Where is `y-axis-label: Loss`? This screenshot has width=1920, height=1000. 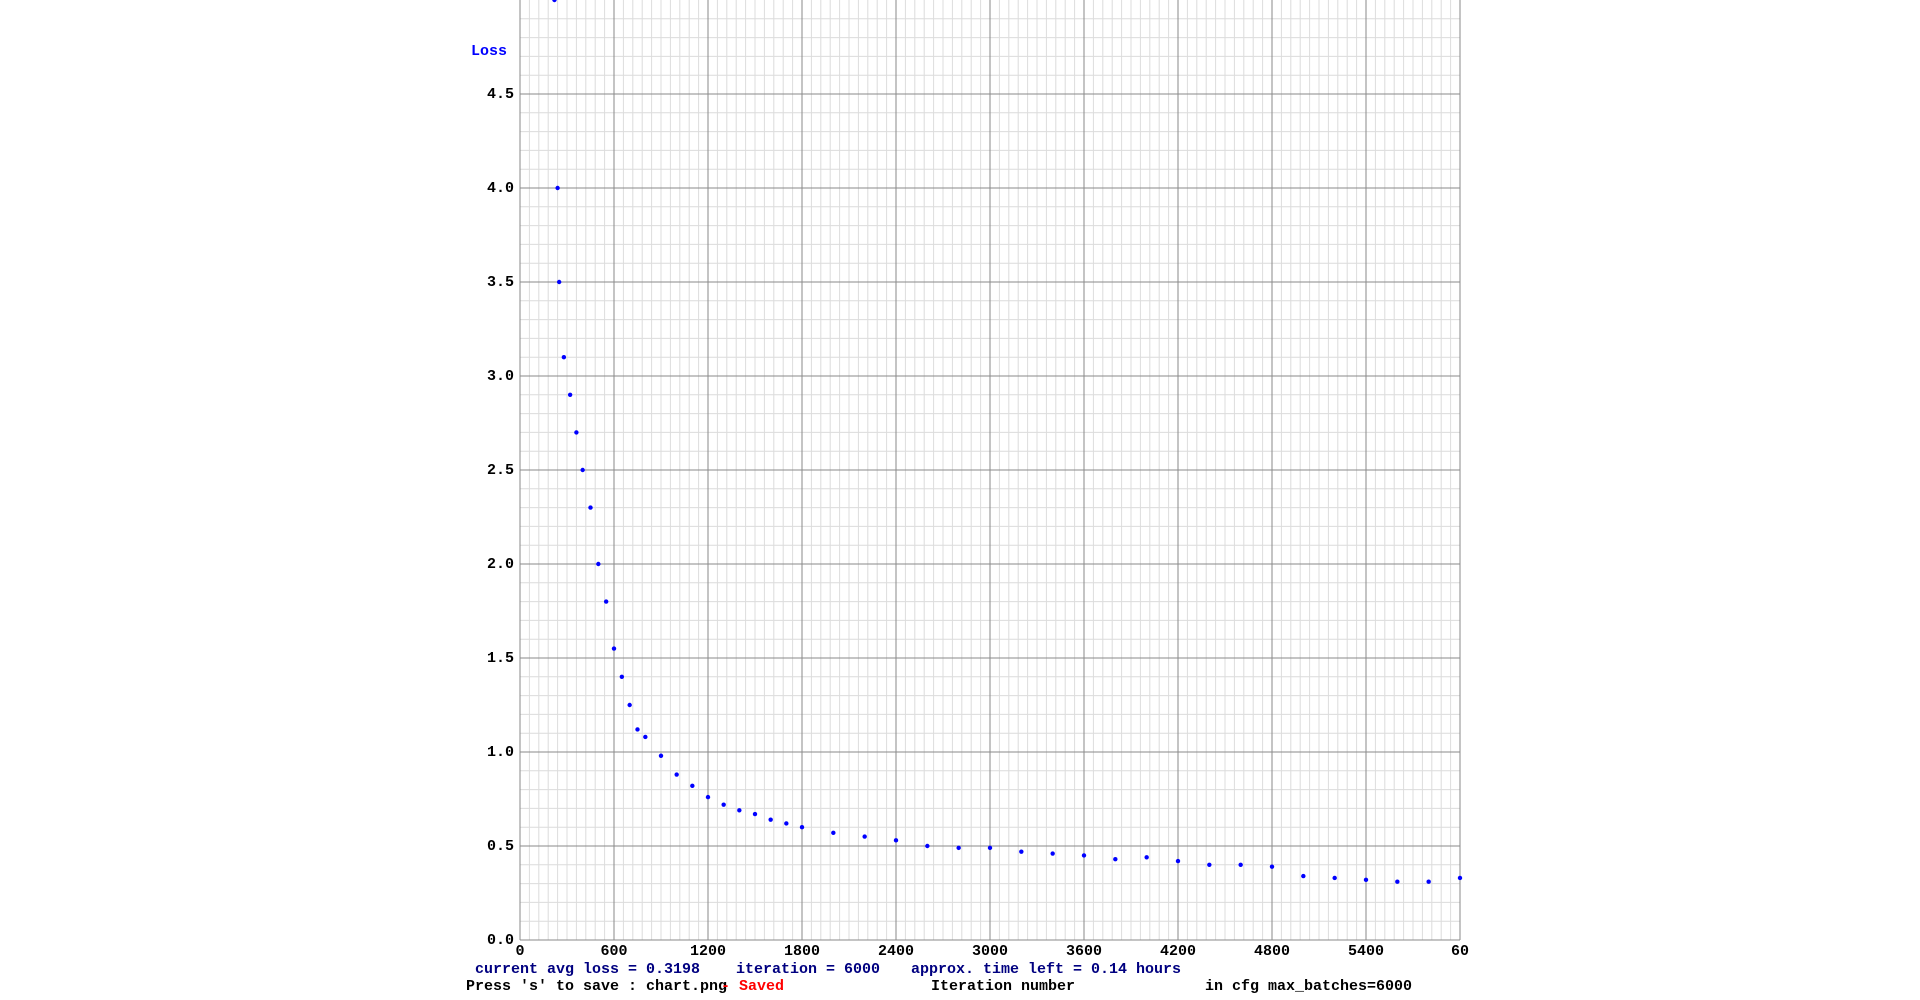 y-axis-label: Loss is located at coordinates (489, 51).